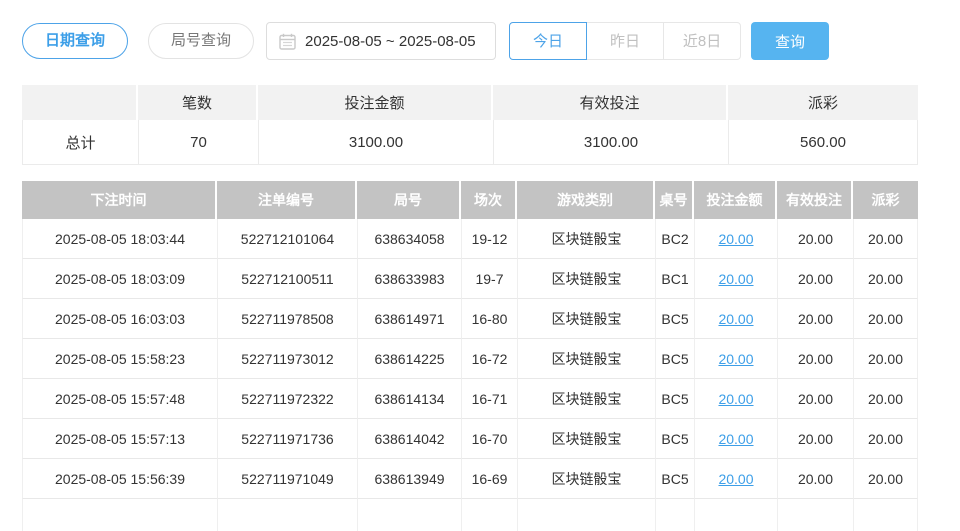 This screenshot has width=960, height=531. I want to click on calendar-icon, so click(287, 41).